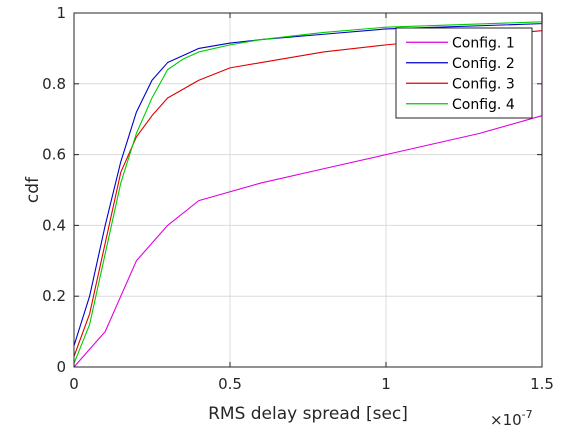 The image size is (566, 432). I want to click on y-tick-label: 0.4, so click(54, 225).